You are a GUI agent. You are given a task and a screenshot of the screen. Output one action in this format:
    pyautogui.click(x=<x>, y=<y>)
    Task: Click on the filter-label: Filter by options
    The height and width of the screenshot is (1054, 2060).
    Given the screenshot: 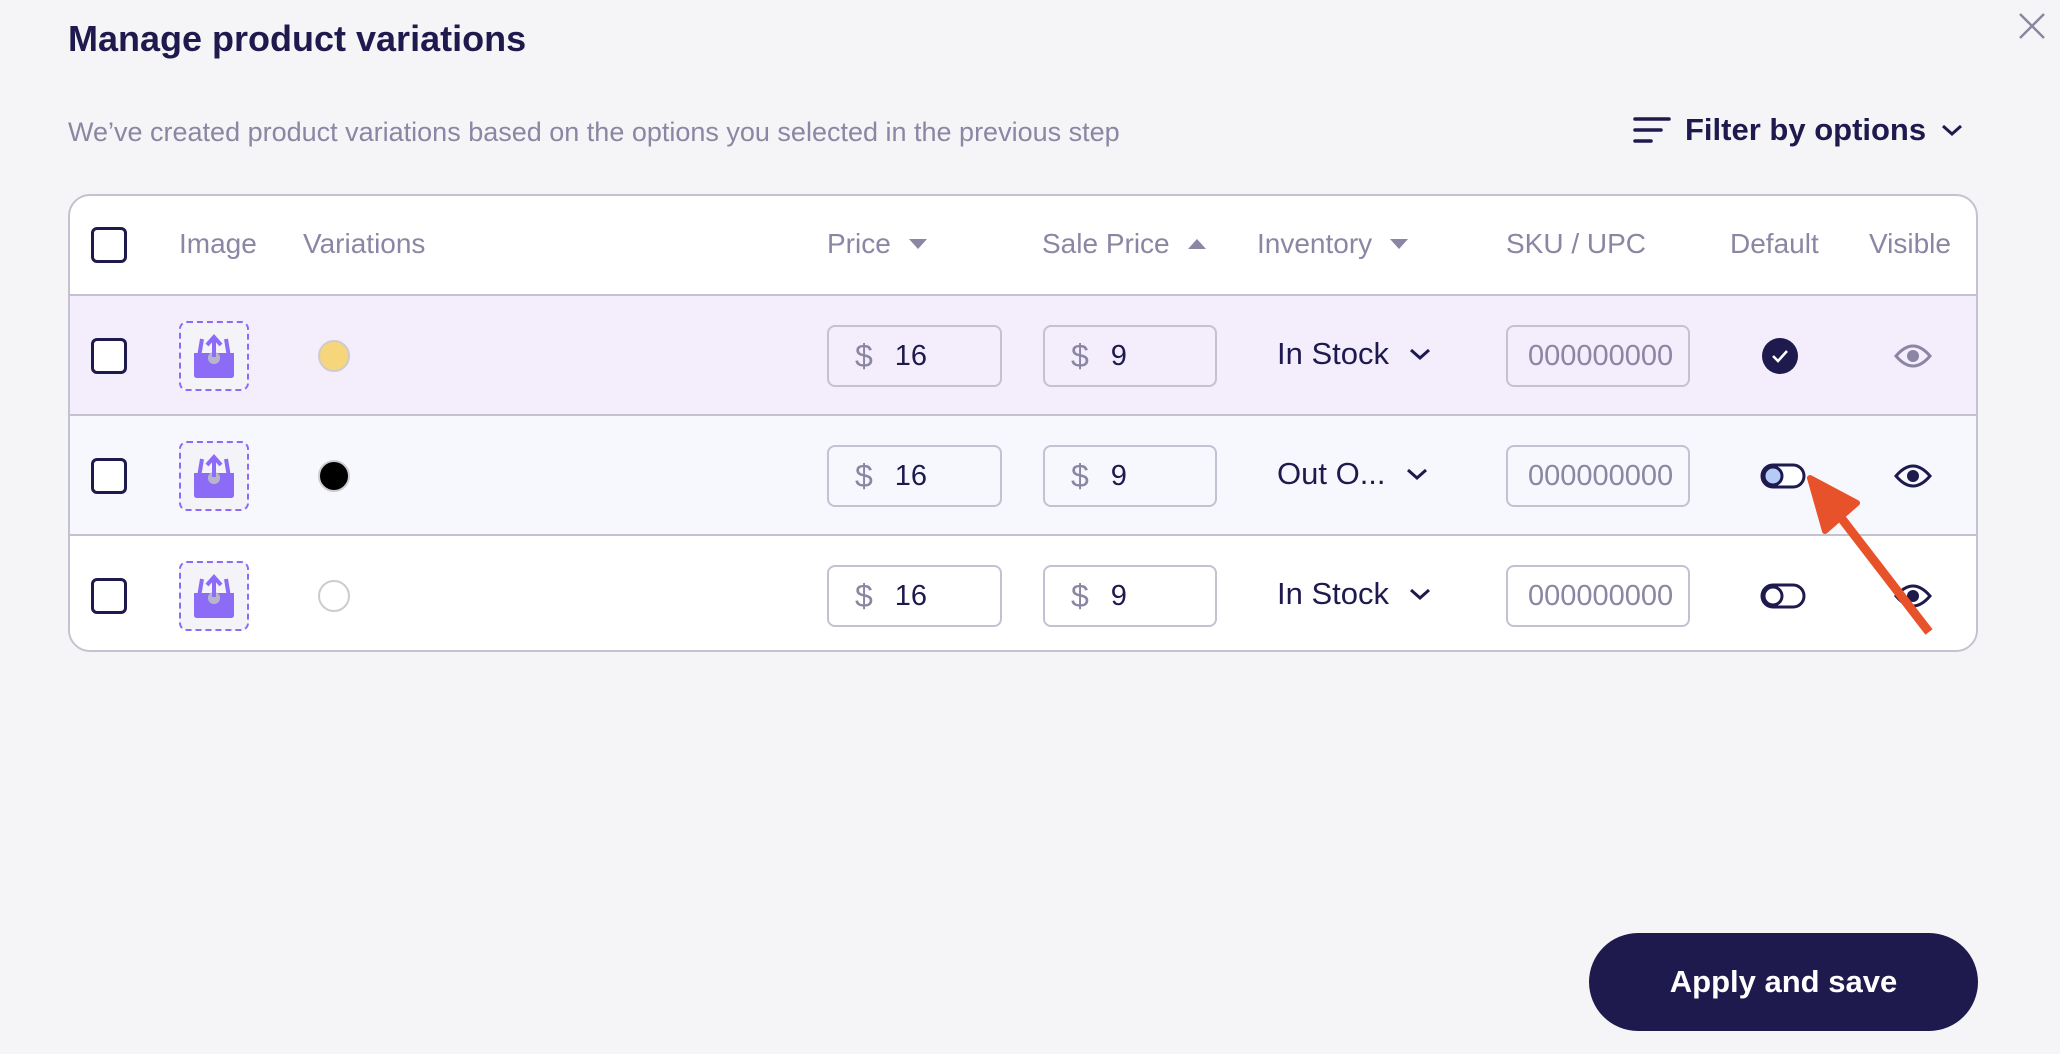 What is the action you would take?
    pyautogui.click(x=1806, y=129)
    